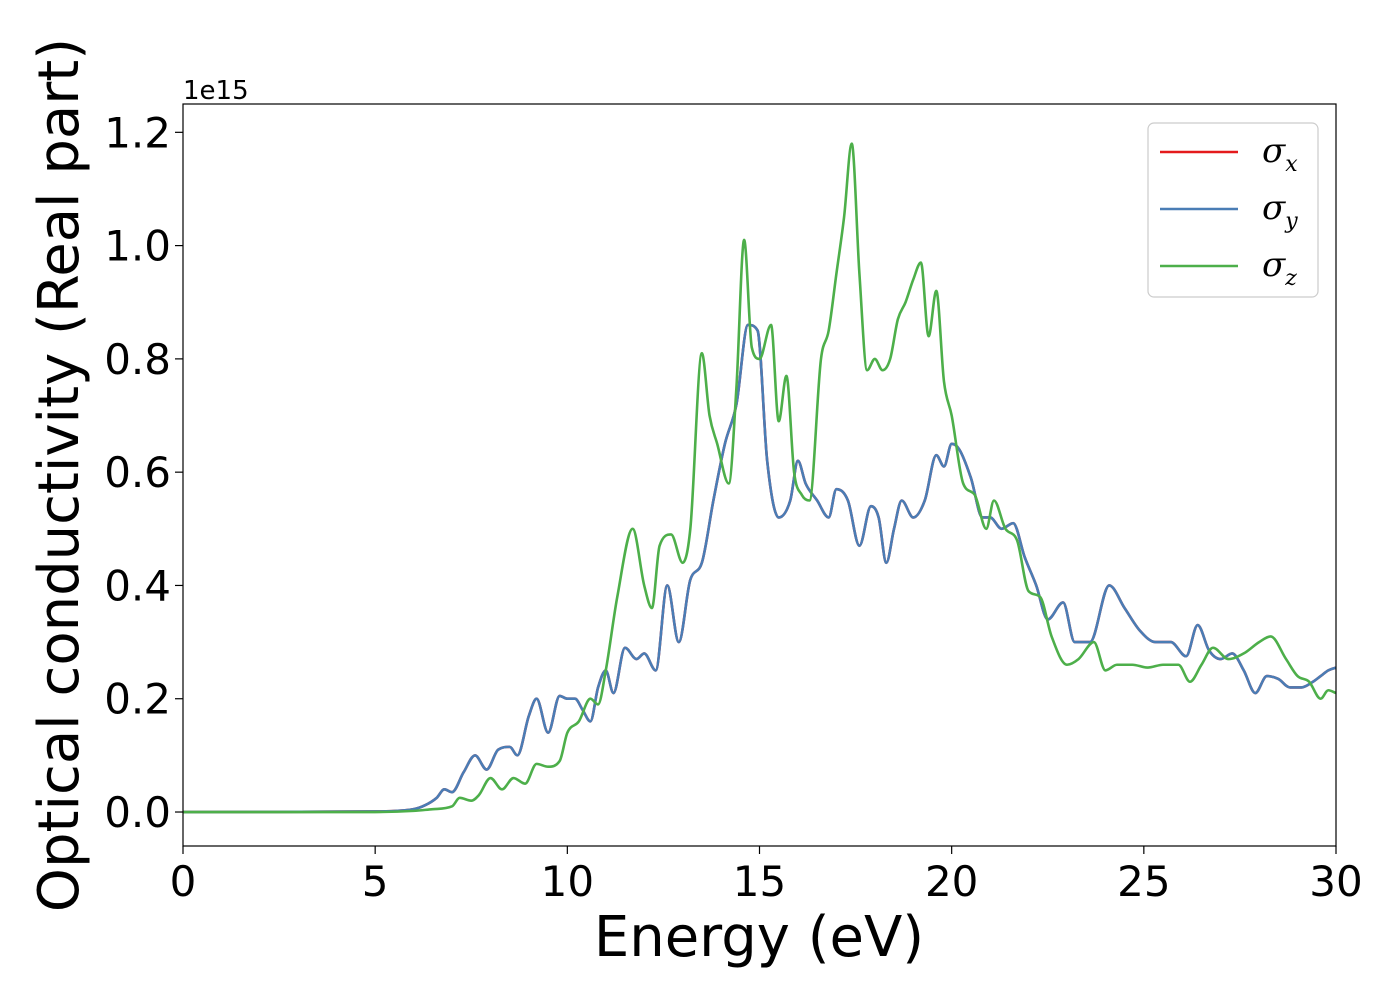 This screenshot has width=1400, height=1000. What do you see at coordinates (759, 937) in the screenshot?
I see `x-axis-label: Energy (eV)` at bounding box center [759, 937].